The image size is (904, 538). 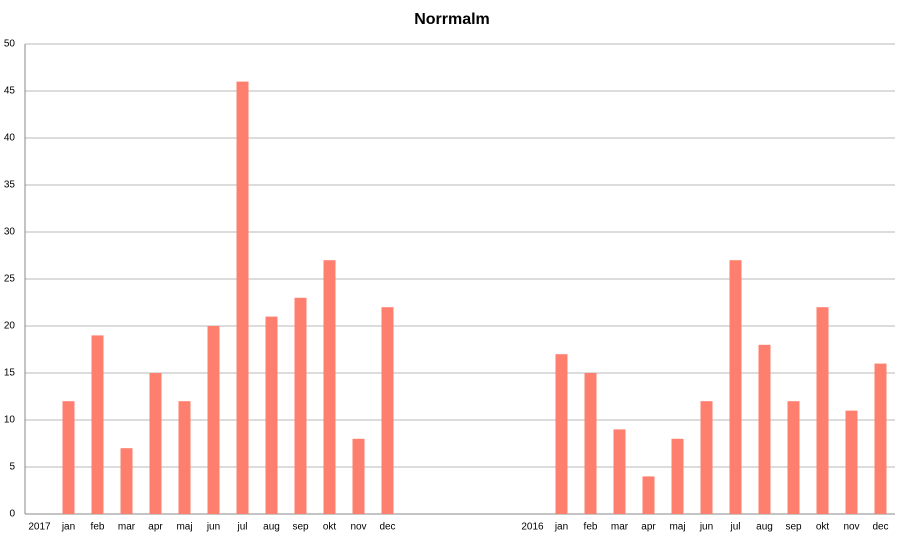 I want to click on y-tick-label: 35, so click(x=10, y=185).